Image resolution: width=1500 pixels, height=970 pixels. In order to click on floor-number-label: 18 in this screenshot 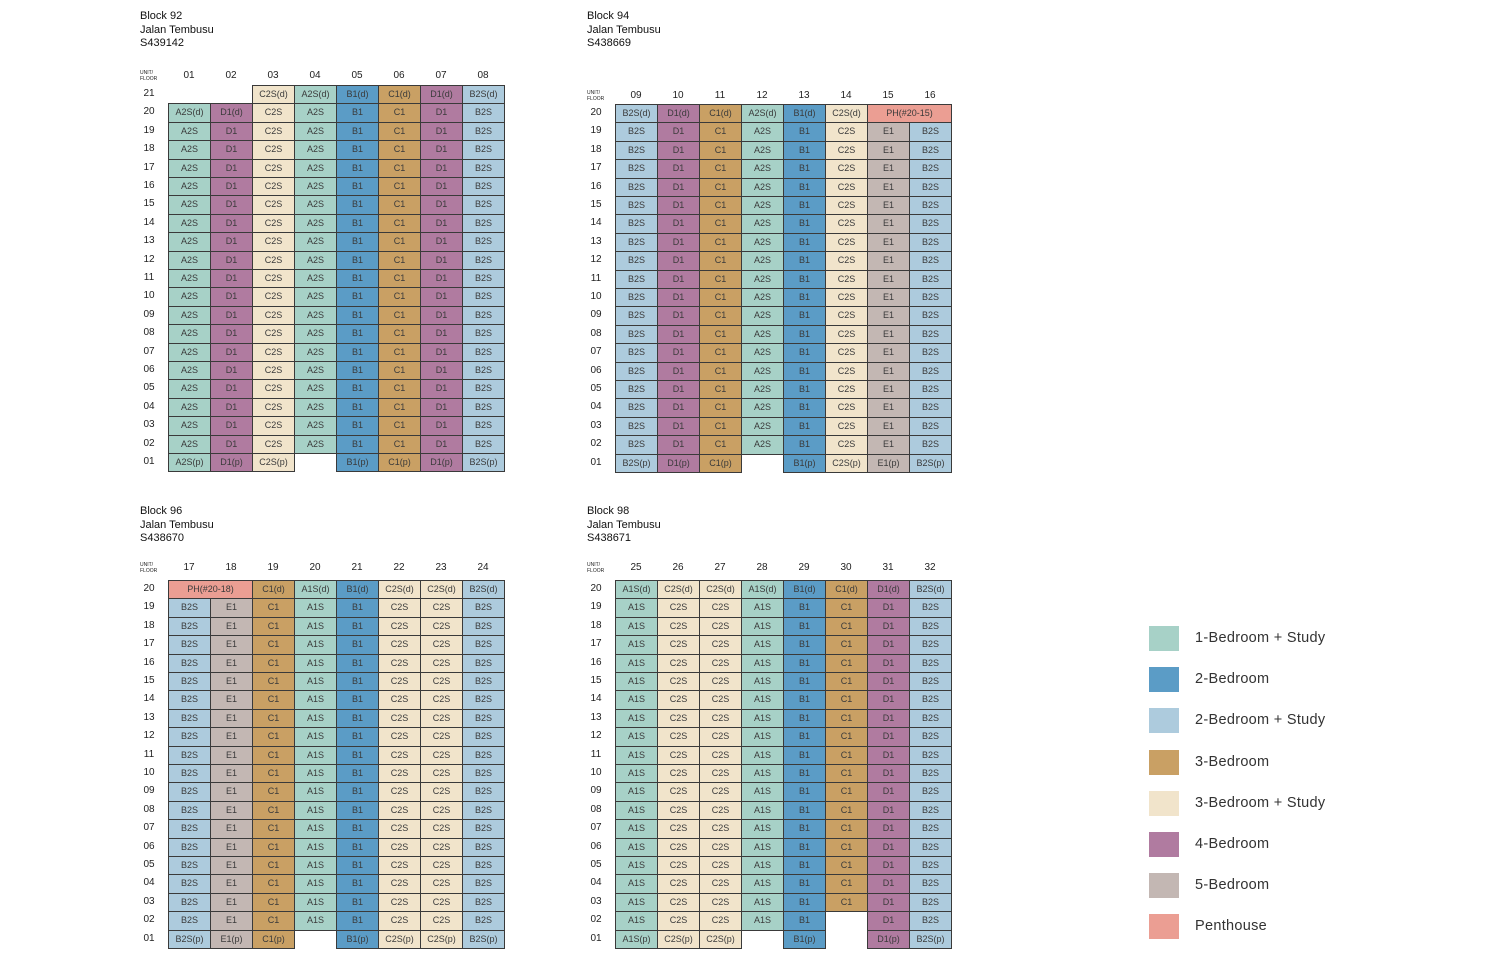, I will do `click(149, 149)`.